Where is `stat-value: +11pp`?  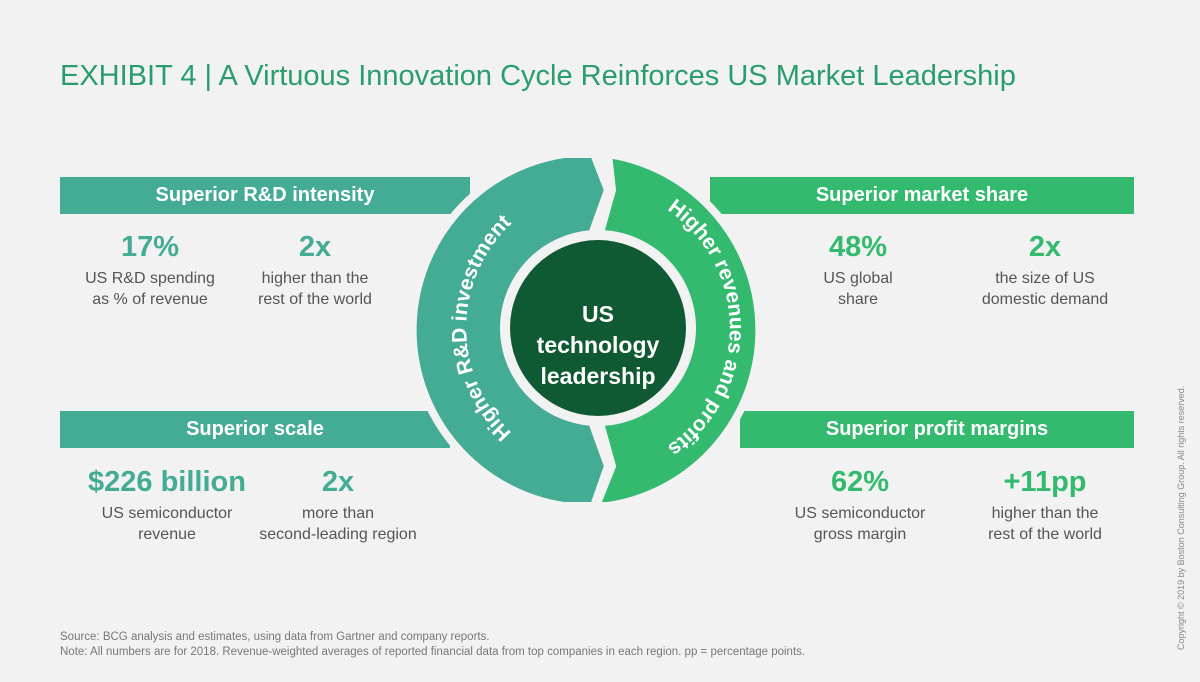 stat-value: +11pp is located at coordinates (1045, 482).